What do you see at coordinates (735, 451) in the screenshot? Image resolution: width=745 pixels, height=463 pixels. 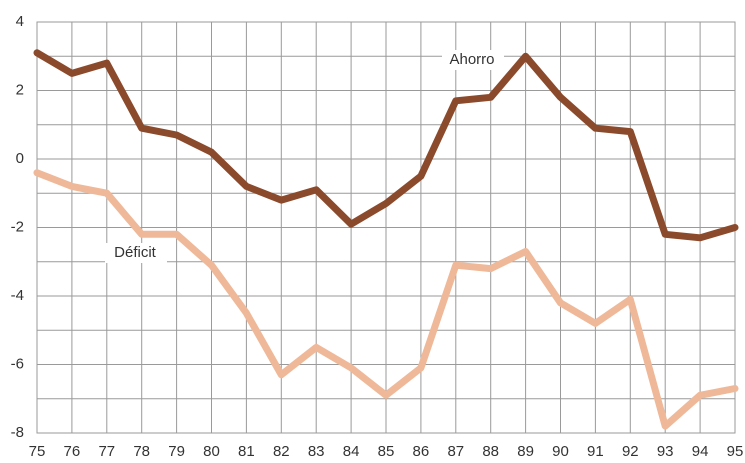 I see `x-tick-label: 95` at bounding box center [735, 451].